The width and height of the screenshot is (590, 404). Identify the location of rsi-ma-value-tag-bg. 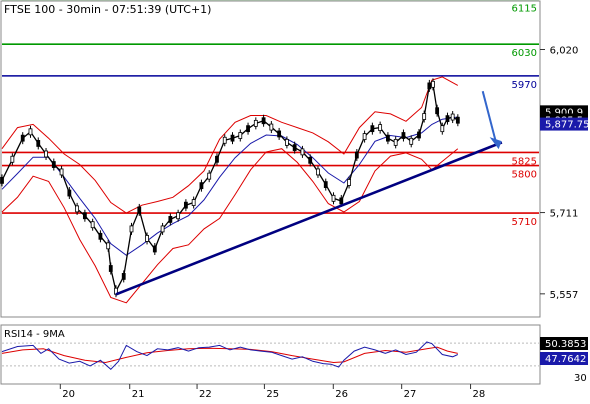
(564, 358).